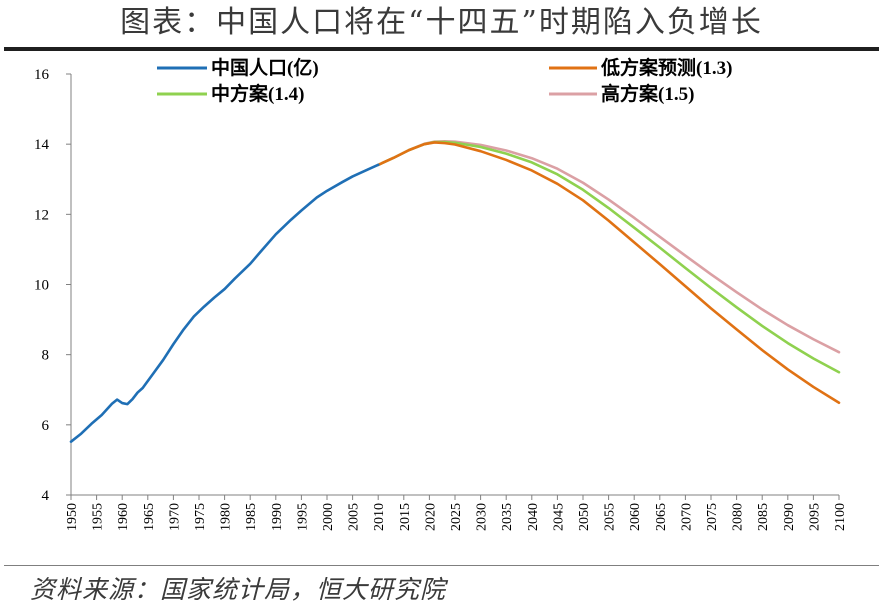 This screenshot has height=615, width=883. Describe the element at coordinates (257, 93) in the screenshot. I see `legend-label-2: 中方案(1.4)` at that location.